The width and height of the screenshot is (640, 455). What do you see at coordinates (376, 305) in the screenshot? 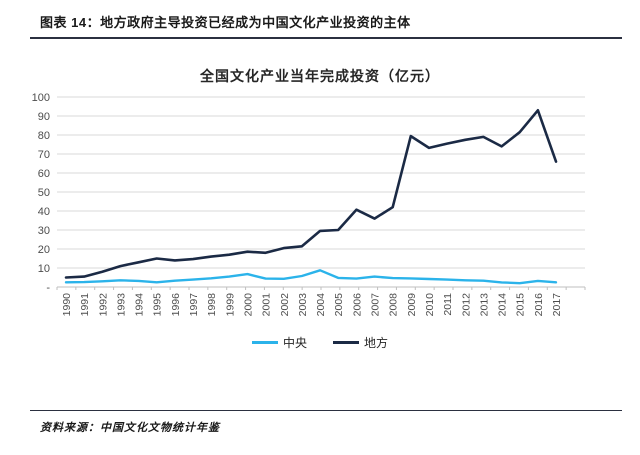
I see `x-tick-label: 2007` at bounding box center [376, 305].